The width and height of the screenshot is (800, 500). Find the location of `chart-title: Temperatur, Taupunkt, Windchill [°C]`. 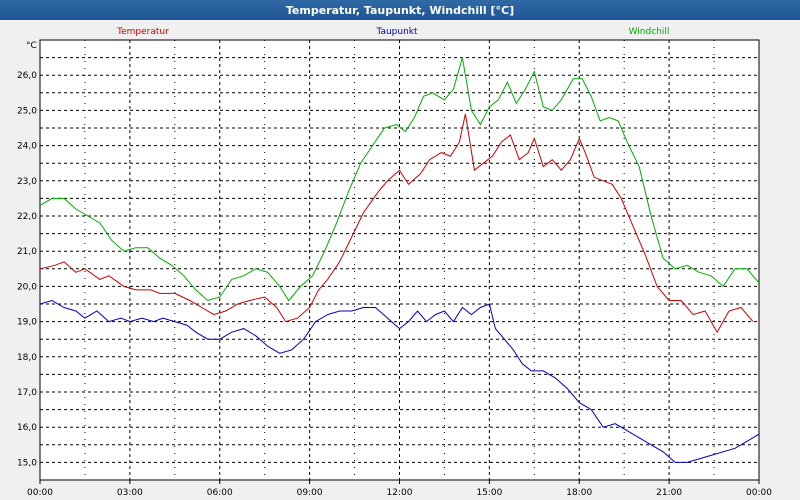

chart-title: Temperatur, Taupunkt, Windchill [°C] is located at coordinates (400, 10).